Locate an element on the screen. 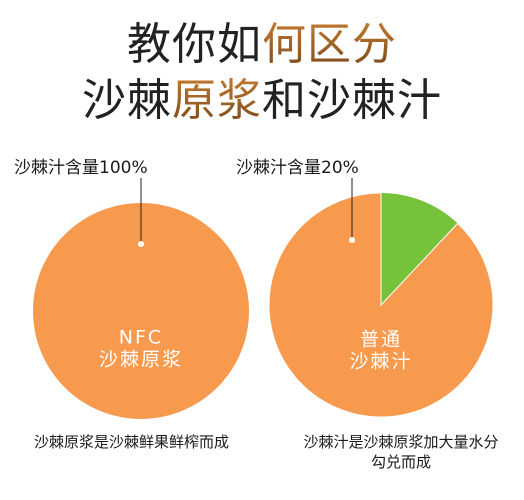 This screenshot has width=524, height=500. title-line-2-after: 和沙棘汁 is located at coordinates (352, 100).